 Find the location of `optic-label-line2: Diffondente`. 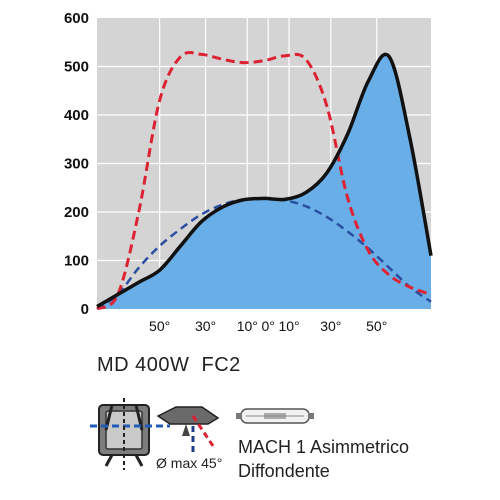

optic-label-line2: Diffondente is located at coordinates (284, 471).